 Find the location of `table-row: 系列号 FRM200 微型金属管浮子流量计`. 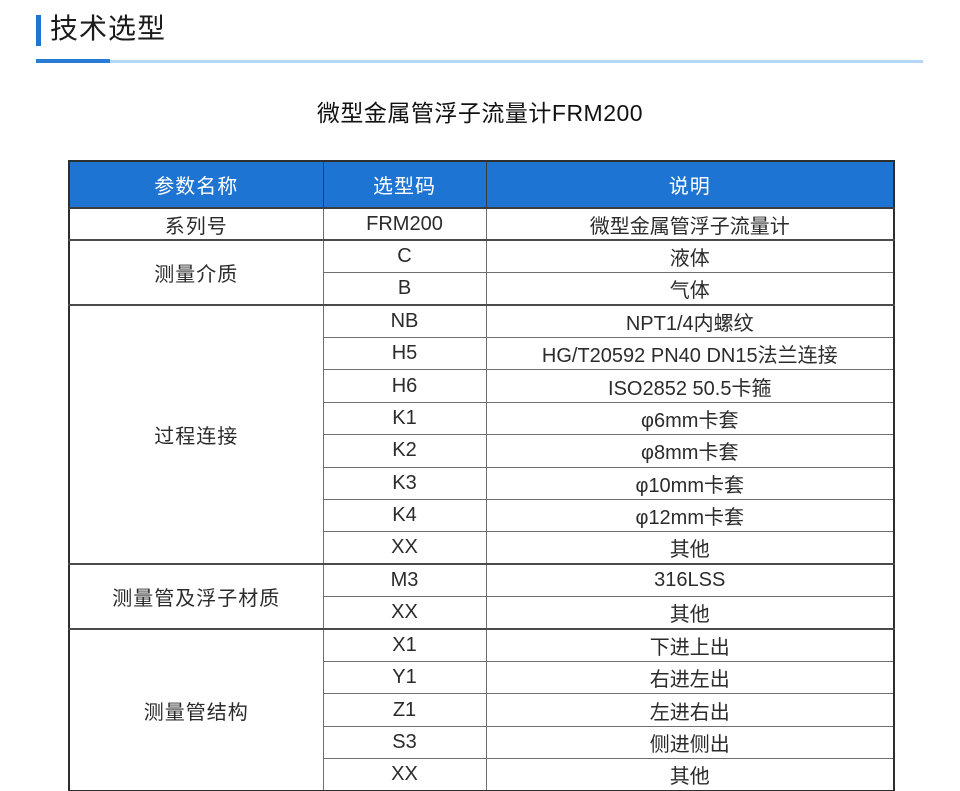

table-row: 系列号 FRM200 微型金属管浮子流量计 is located at coordinates (481, 223).